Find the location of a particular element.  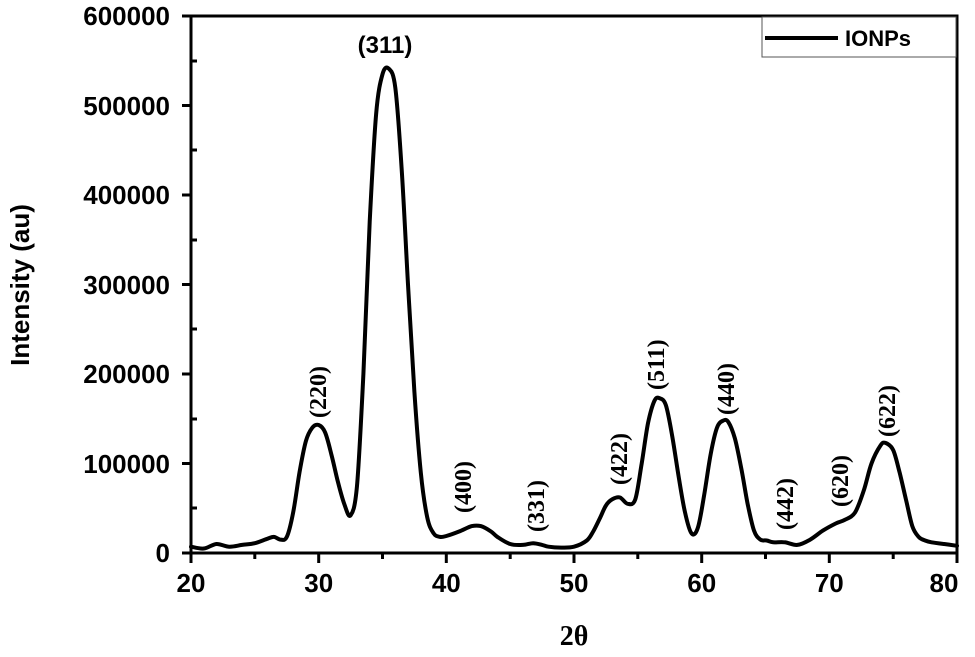

x-tick-label: 30 is located at coordinates (318, 583).